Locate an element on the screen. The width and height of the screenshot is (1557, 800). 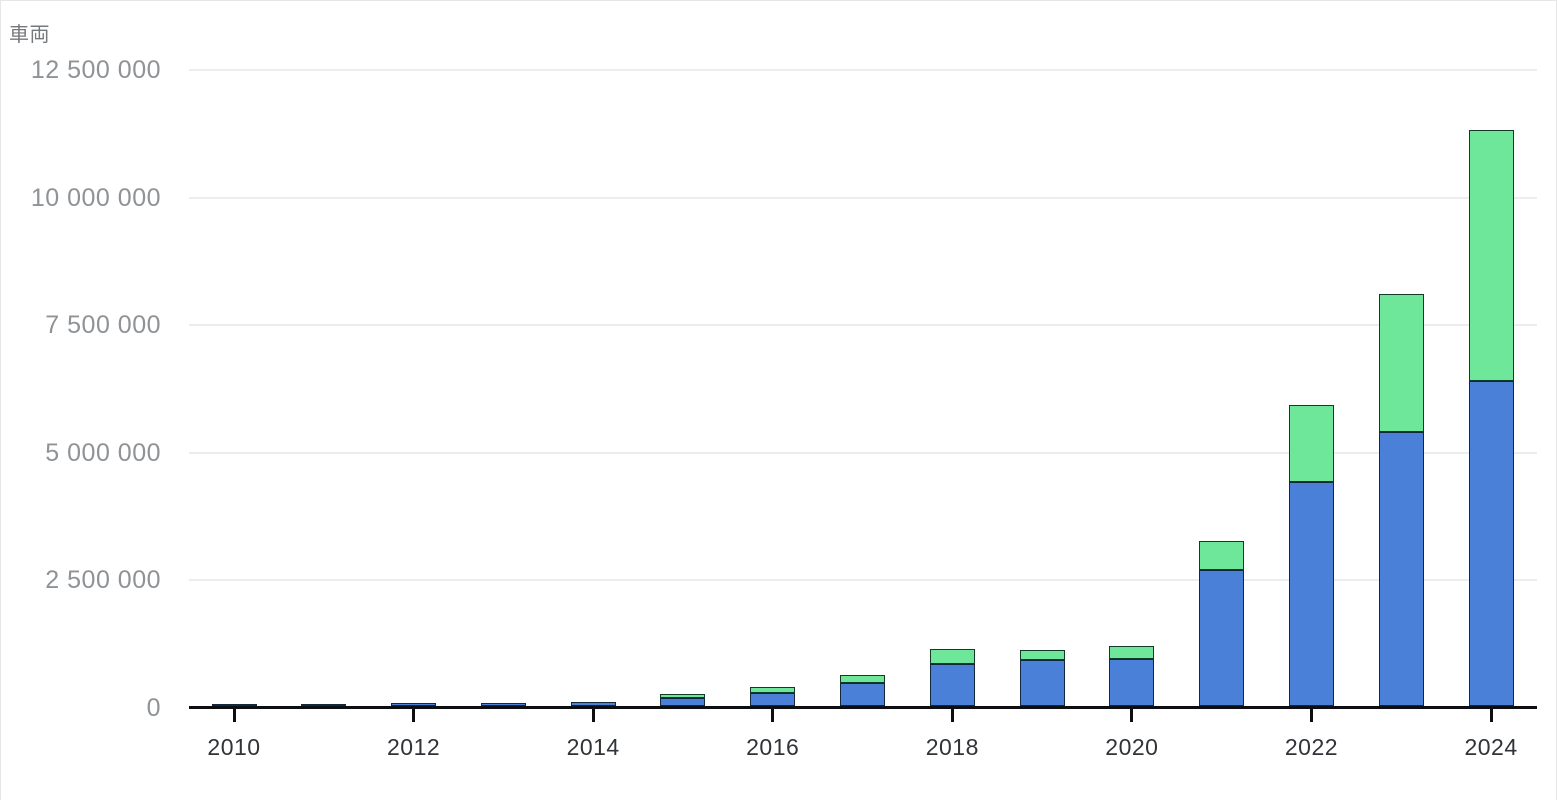
bar-segment-series-1-blue-2023 is located at coordinates (1401, 568).